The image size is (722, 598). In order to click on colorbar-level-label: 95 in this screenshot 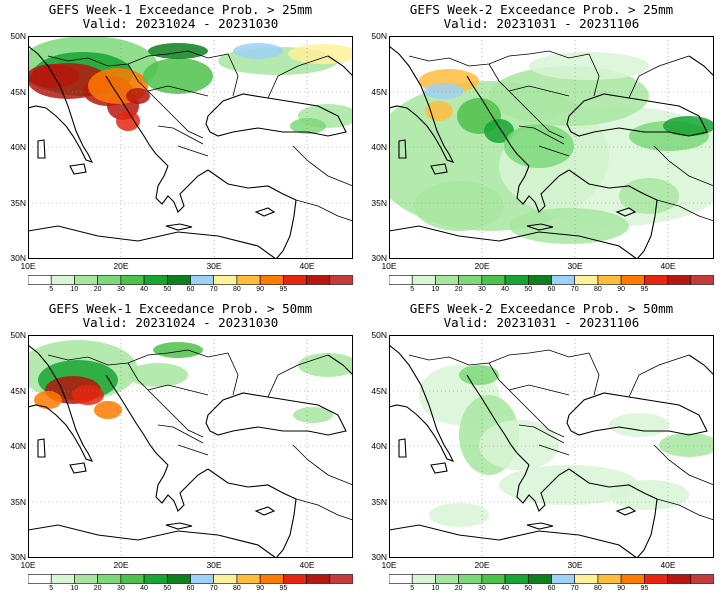, I will do `click(644, 588)`.